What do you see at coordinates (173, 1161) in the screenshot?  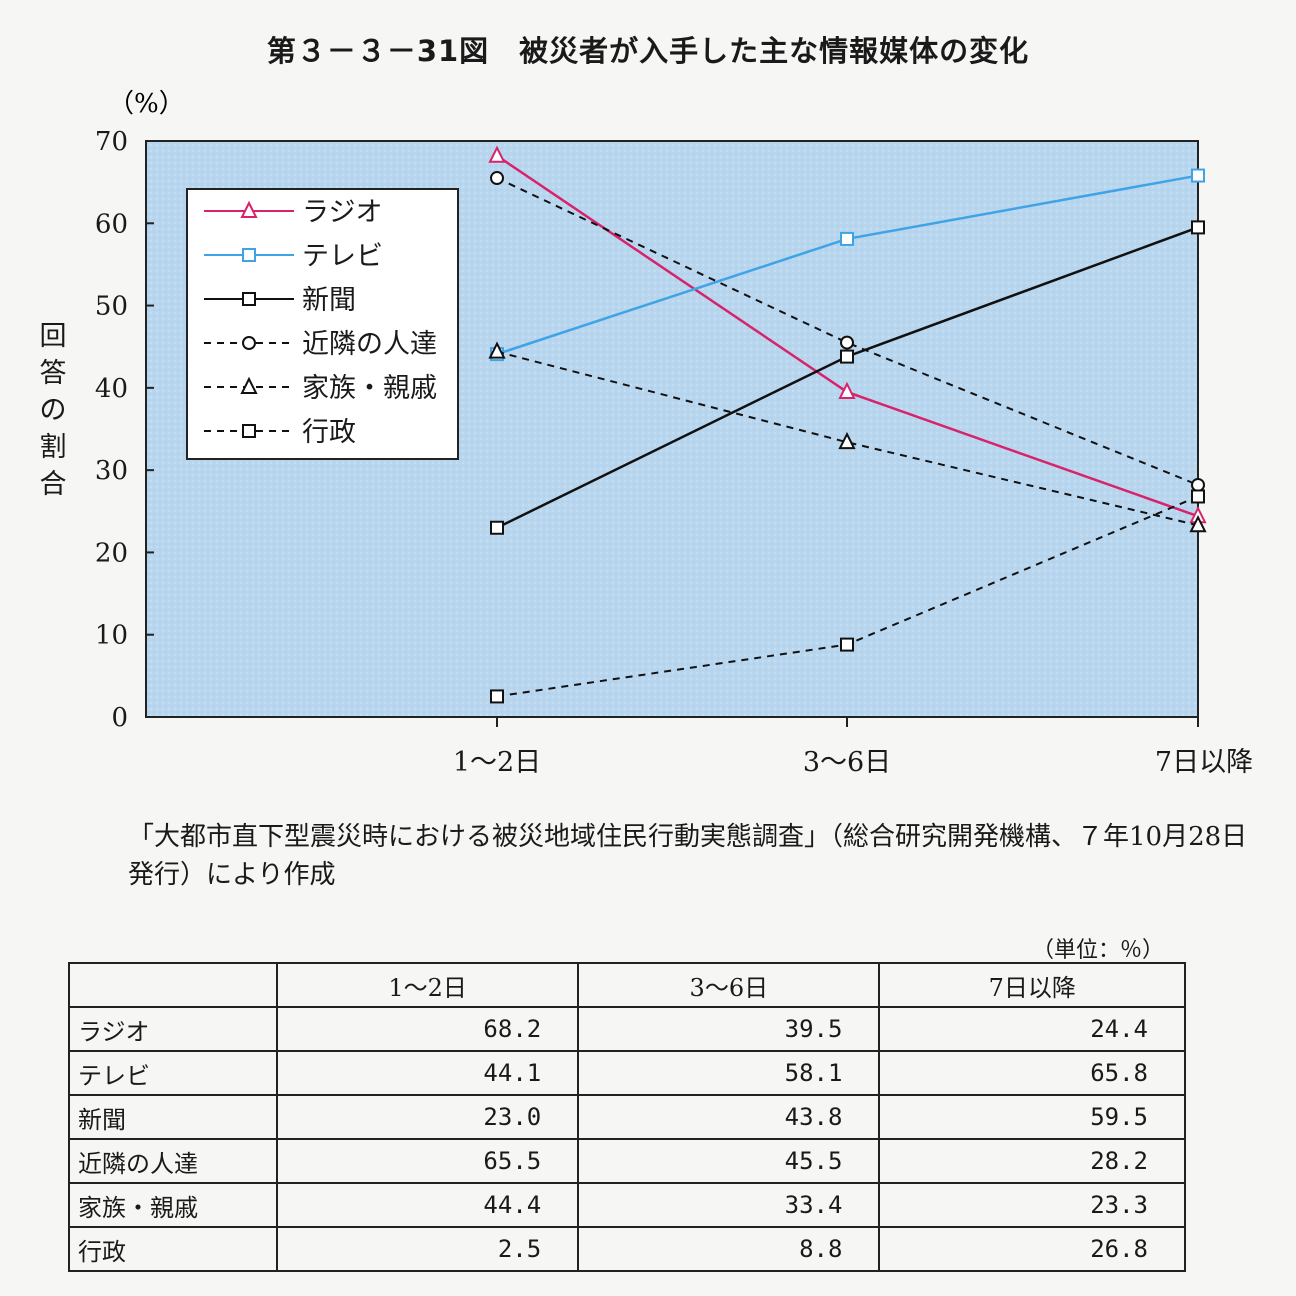 I see `row-label: 近隣の人達` at bounding box center [173, 1161].